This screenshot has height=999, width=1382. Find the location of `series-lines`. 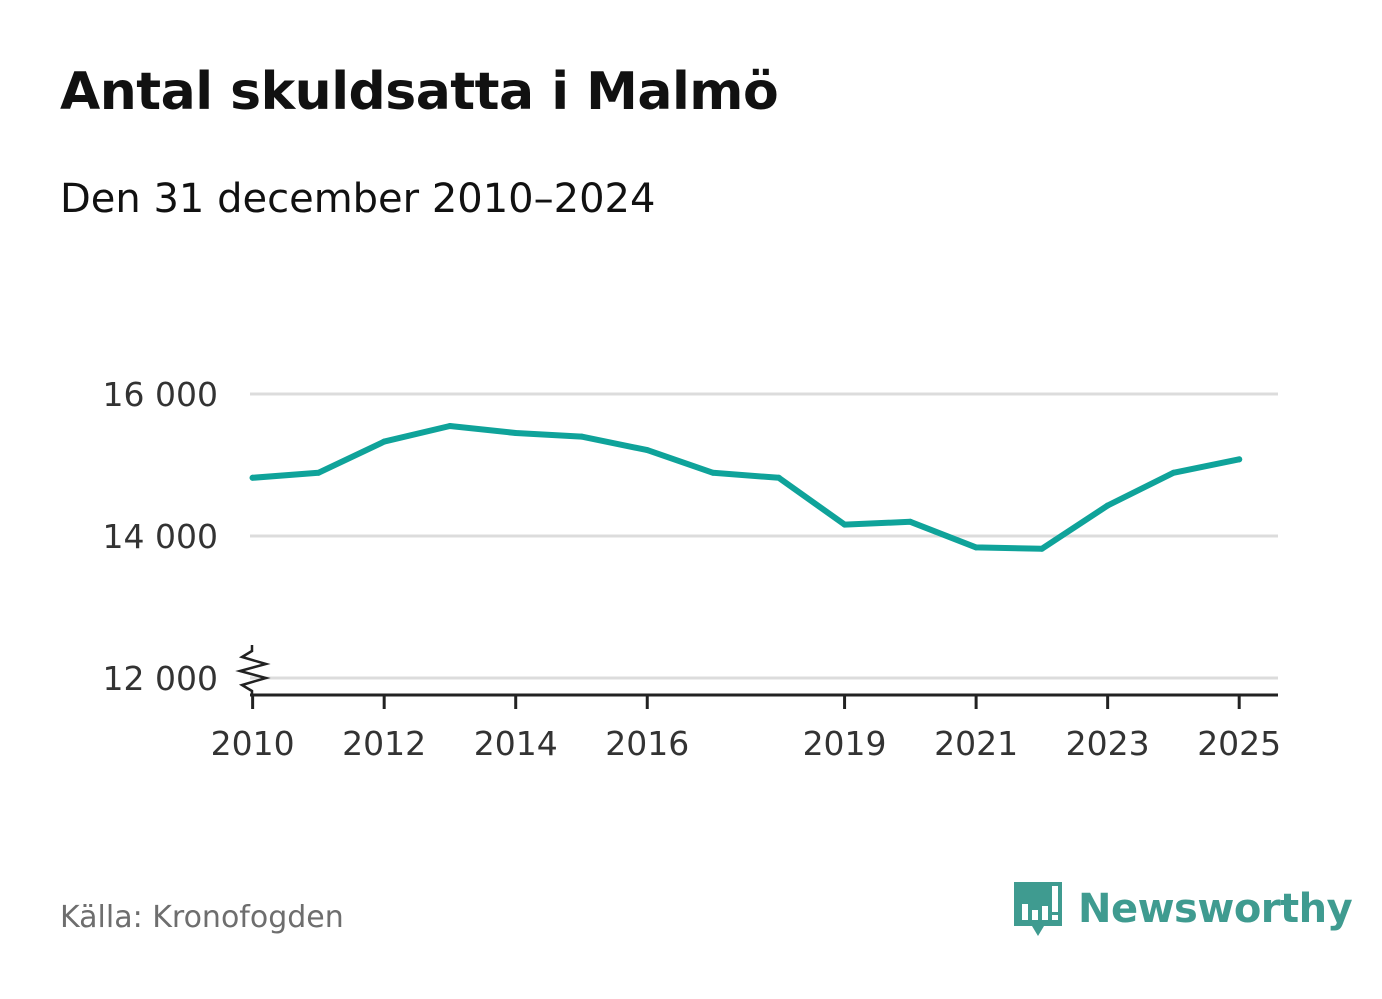

series-lines is located at coordinates (746, 487).